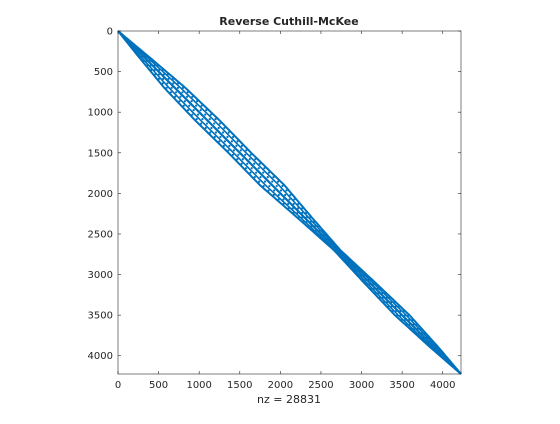  What do you see at coordinates (198, 385) in the screenshot?
I see `x-tick-label: 1000` at bounding box center [198, 385].